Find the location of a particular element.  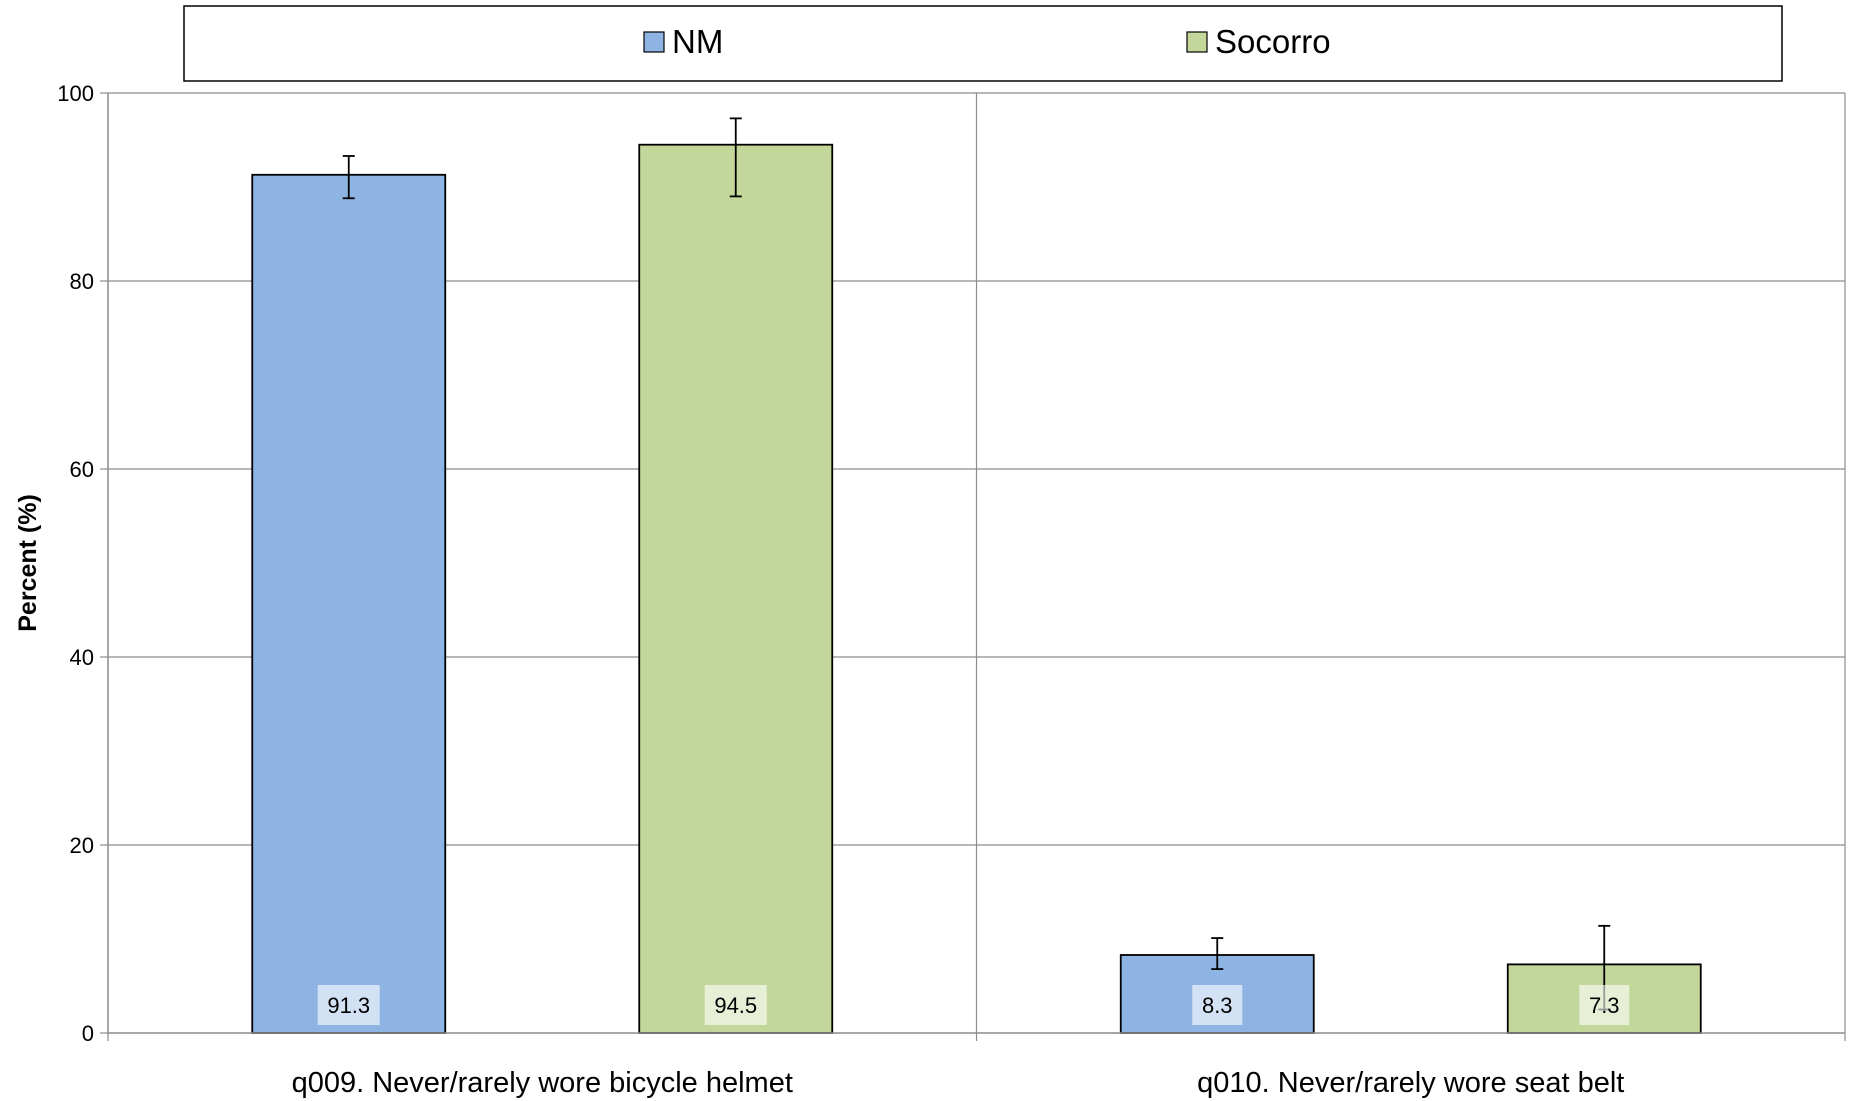

legend-swatch-nm is located at coordinates (654, 42).